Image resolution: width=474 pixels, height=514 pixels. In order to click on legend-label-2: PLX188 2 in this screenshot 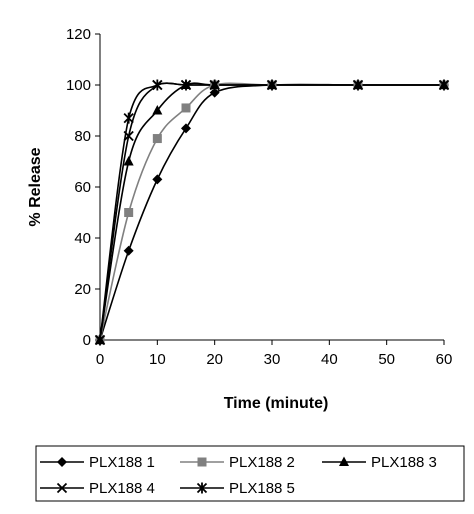, I will do `click(262, 462)`.